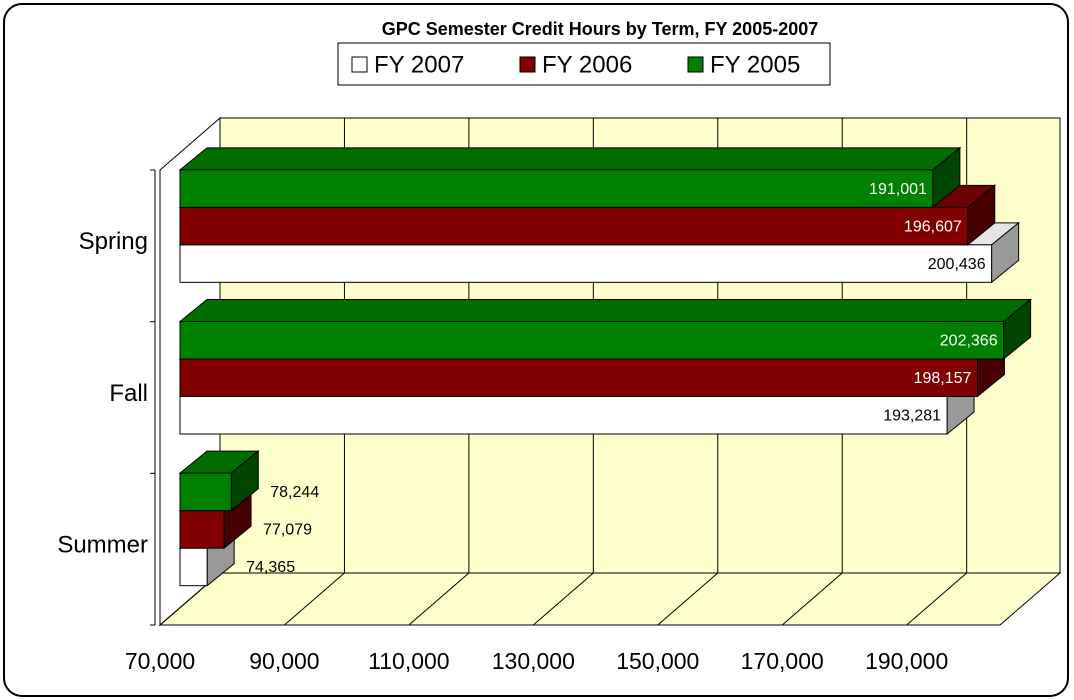  Describe the element at coordinates (957, 264) in the screenshot. I see `data-label: 200,436` at that location.